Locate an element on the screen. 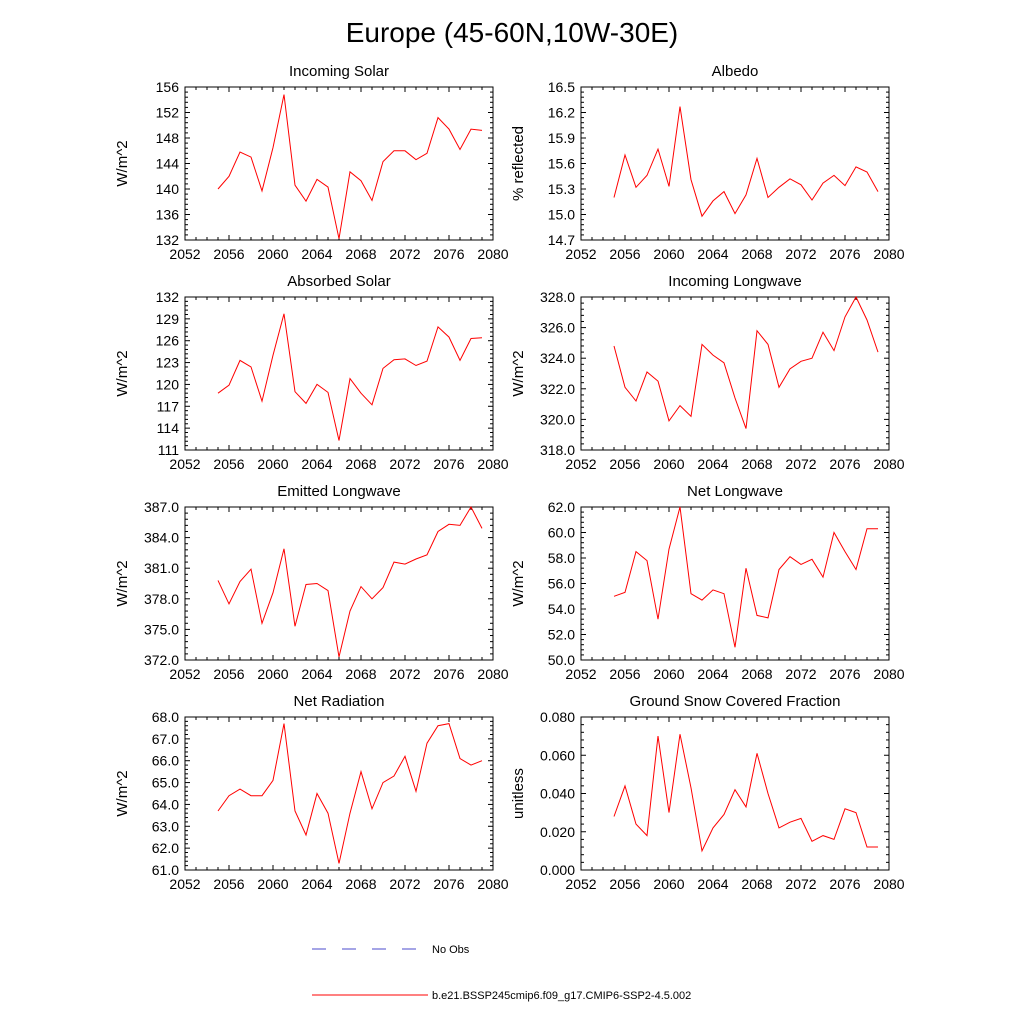  chart-title: Incoming Solar is located at coordinates (339, 71).